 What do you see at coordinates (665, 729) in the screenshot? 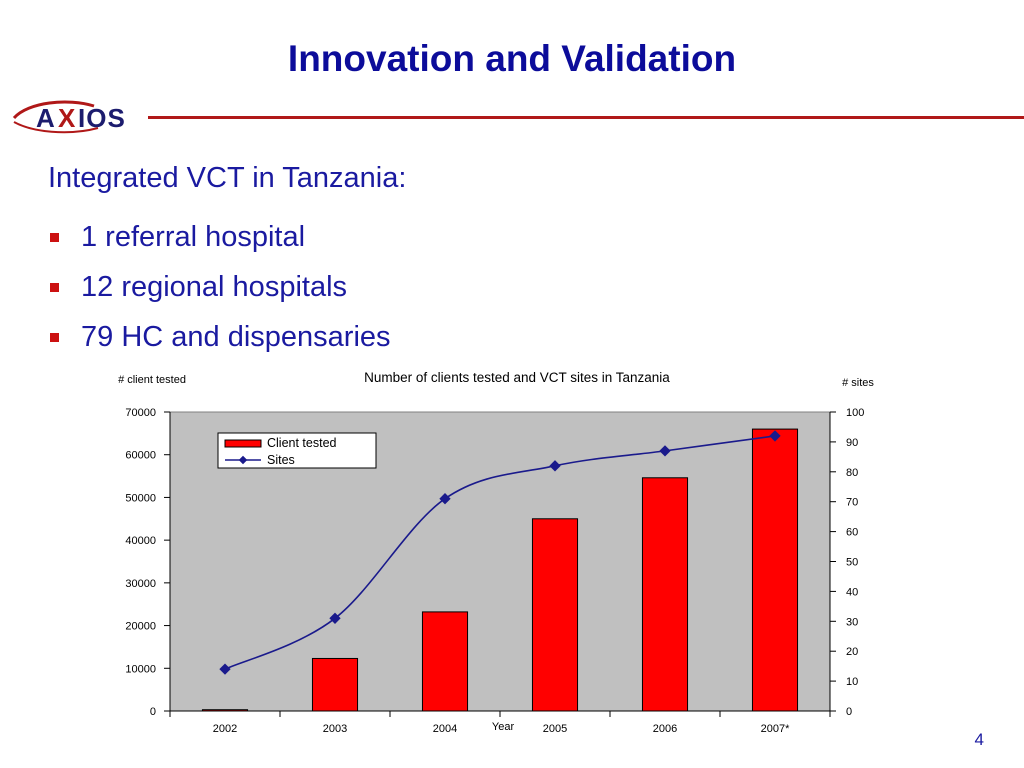
I see `x-tick-label: 2006` at bounding box center [665, 729].